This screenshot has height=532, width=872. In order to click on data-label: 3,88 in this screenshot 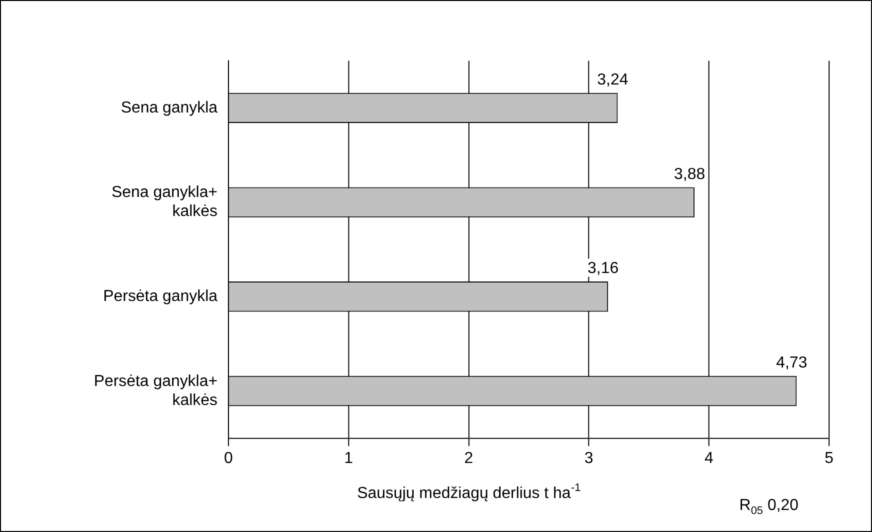, I will do `click(690, 174)`.